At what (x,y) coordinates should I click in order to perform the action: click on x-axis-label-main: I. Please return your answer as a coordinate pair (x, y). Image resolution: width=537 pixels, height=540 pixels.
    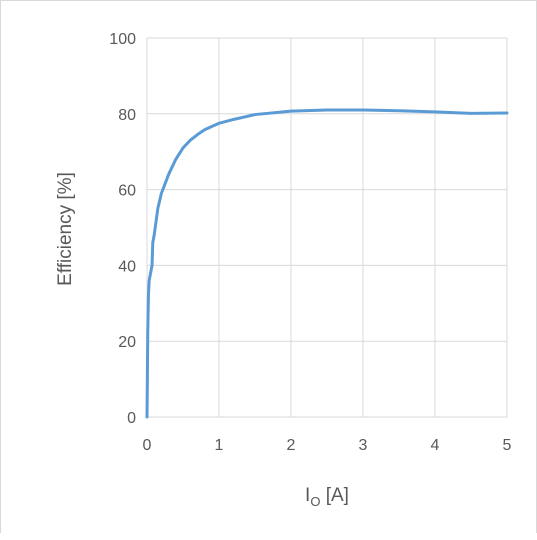
    Looking at the image, I should click on (307, 495).